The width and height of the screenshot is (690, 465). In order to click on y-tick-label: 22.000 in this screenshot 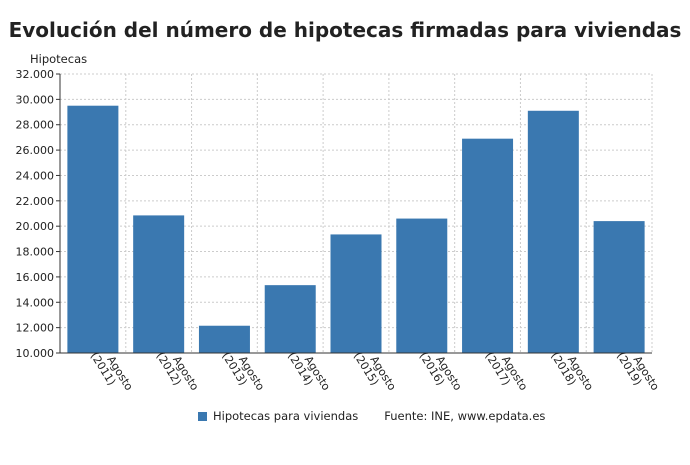, I will do `click(35, 201)`.